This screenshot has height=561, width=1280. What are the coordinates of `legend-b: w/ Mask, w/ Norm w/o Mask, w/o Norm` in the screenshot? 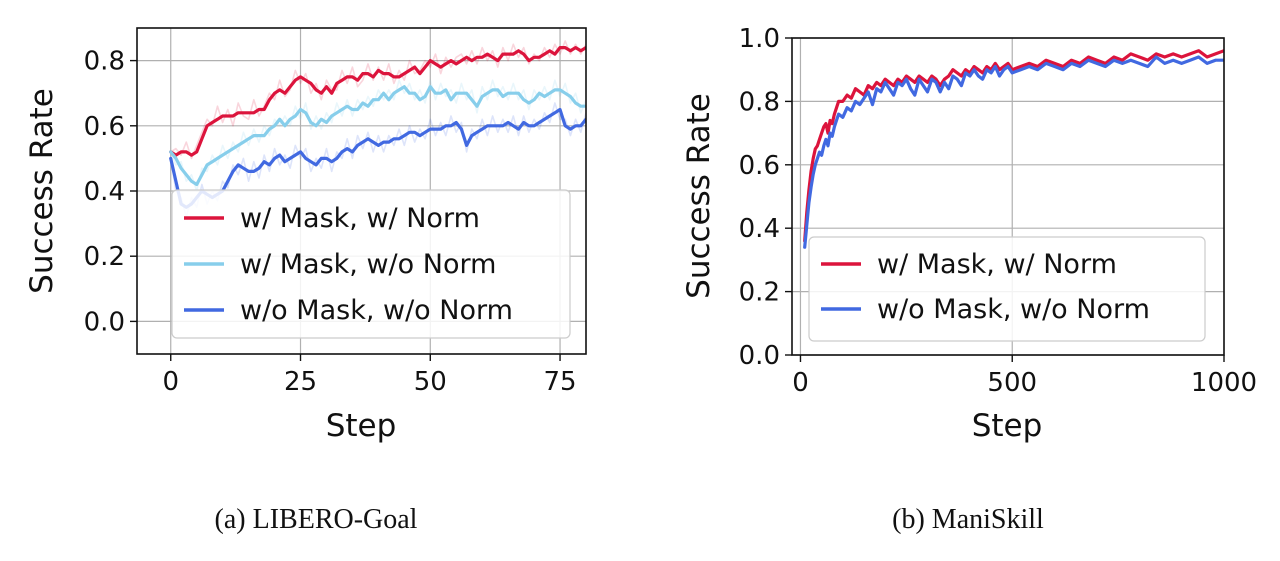 It's located at (1007, 289).